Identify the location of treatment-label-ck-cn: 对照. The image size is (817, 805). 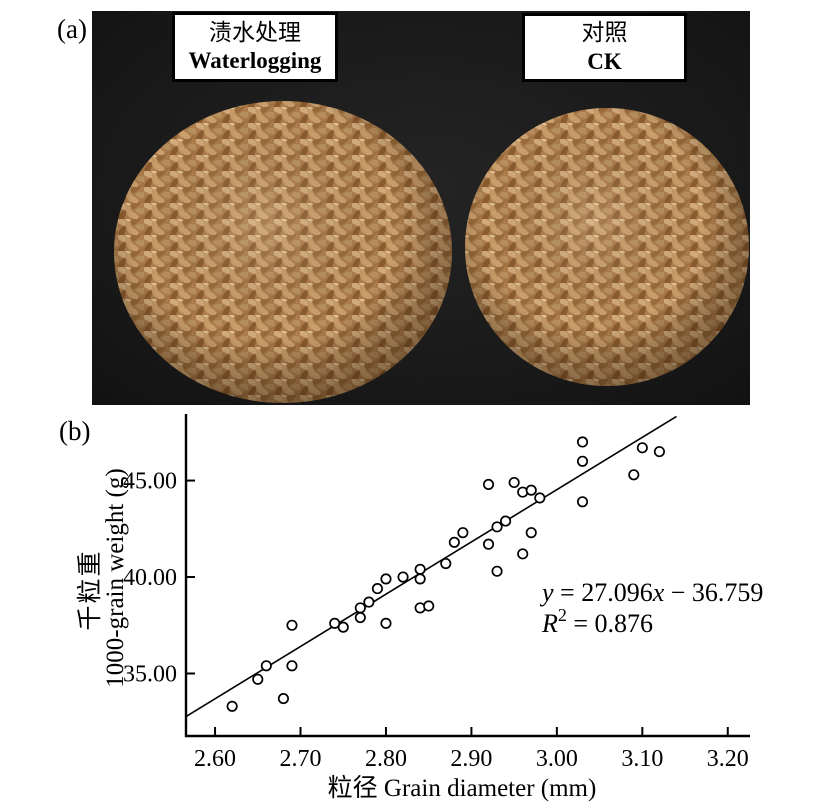
(604, 33).